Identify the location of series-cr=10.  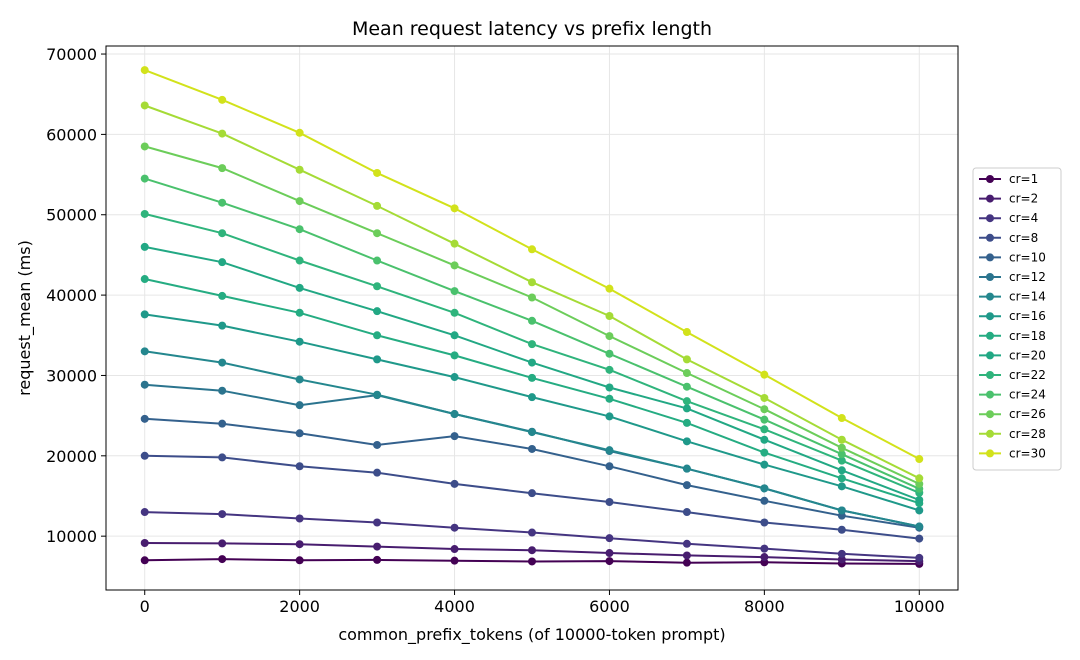
(532, 473).